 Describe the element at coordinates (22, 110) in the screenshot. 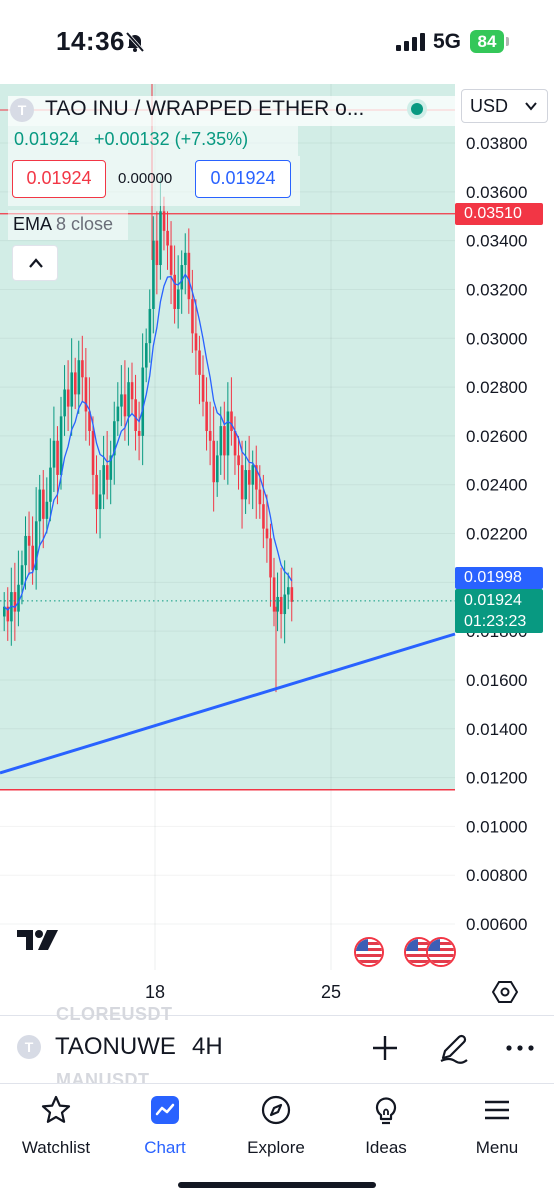

I see `symbol-logo-icon: T` at that location.